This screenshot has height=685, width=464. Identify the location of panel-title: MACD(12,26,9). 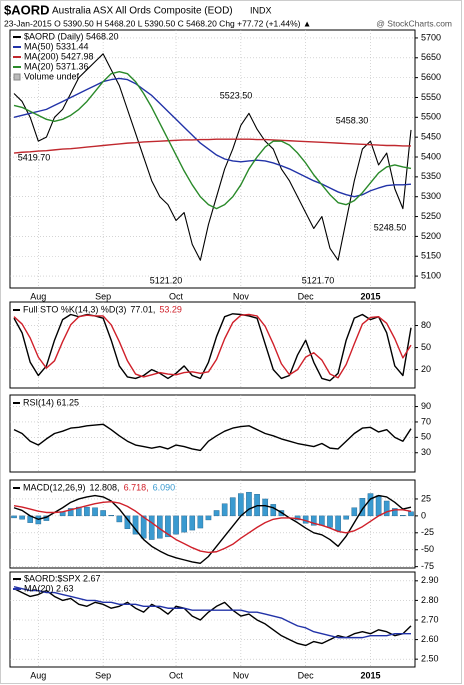
(54, 487).